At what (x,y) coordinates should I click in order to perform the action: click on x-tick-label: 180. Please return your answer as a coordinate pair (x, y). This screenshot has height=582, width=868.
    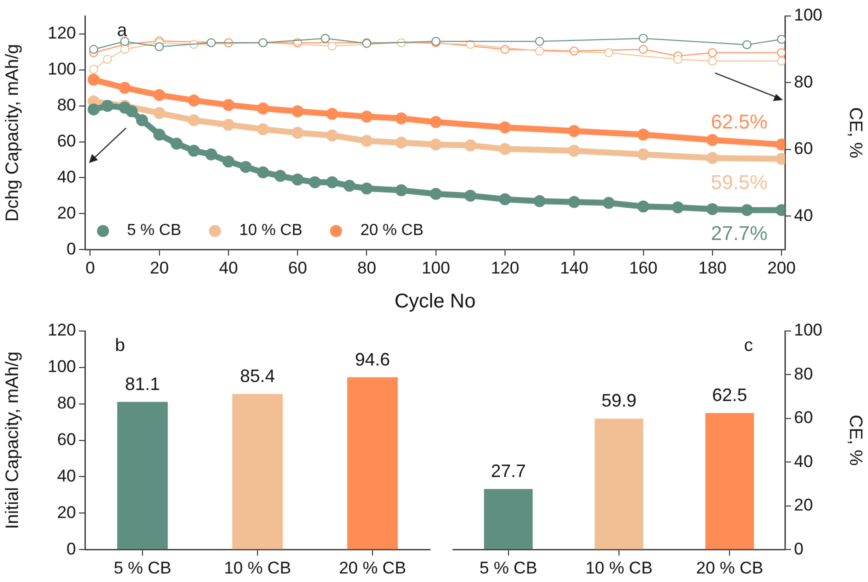
    Looking at the image, I should click on (712, 268).